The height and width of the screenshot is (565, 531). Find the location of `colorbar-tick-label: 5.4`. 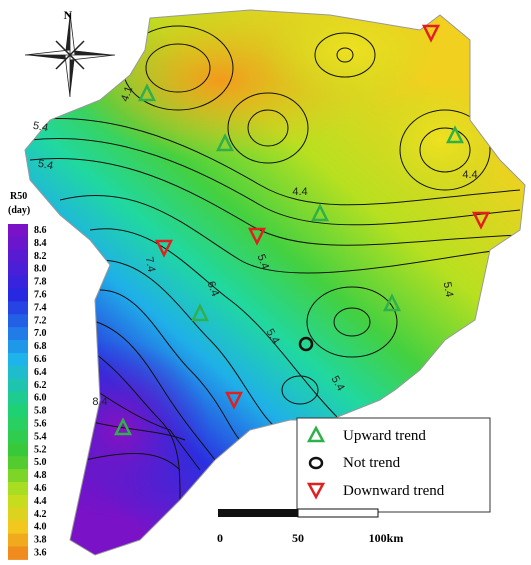

colorbar-tick-label: 5.4 is located at coordinates (40, 436).